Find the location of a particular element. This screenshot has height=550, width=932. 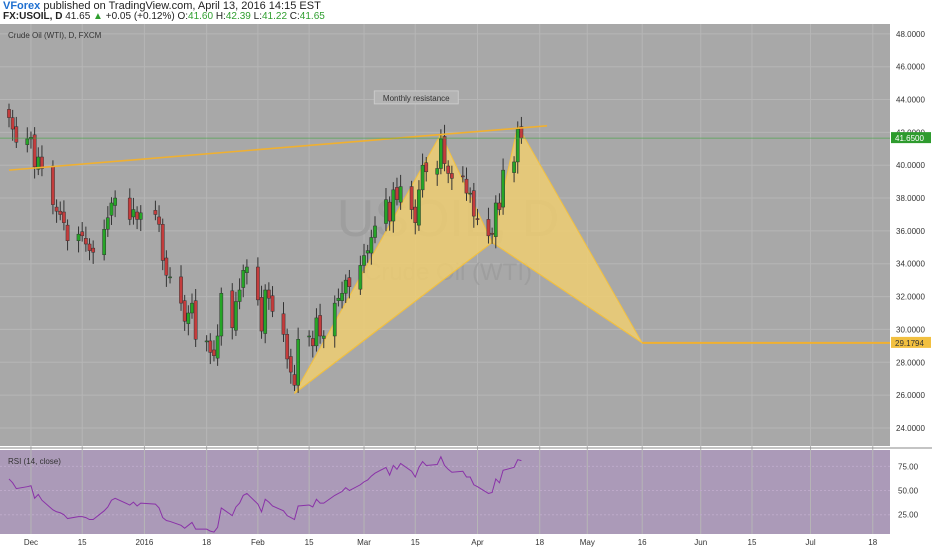

rsi-line is located at coordinates (265, 494).